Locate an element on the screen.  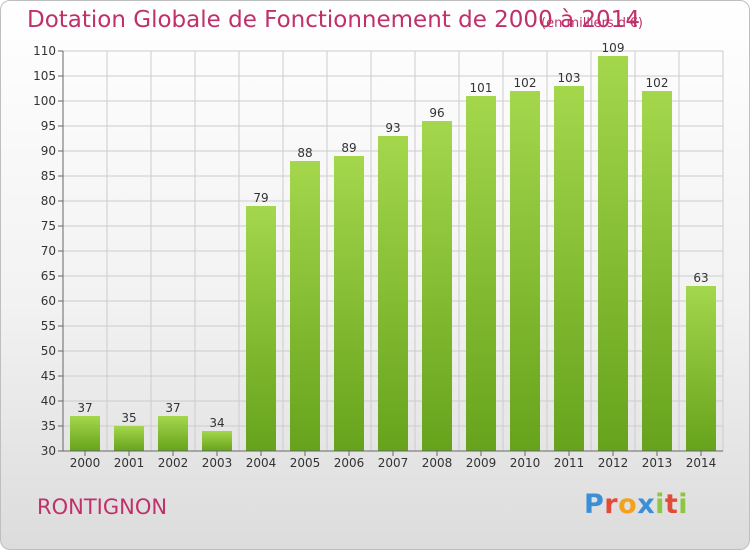
y-tick-label: 100 is located at coordinates (44, 101).